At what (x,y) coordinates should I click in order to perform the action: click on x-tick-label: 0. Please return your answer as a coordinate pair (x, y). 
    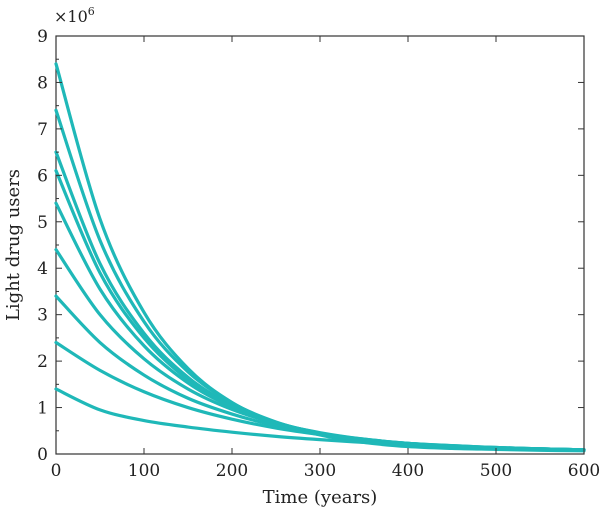
    Looking at the image, I should click on (56, 471).